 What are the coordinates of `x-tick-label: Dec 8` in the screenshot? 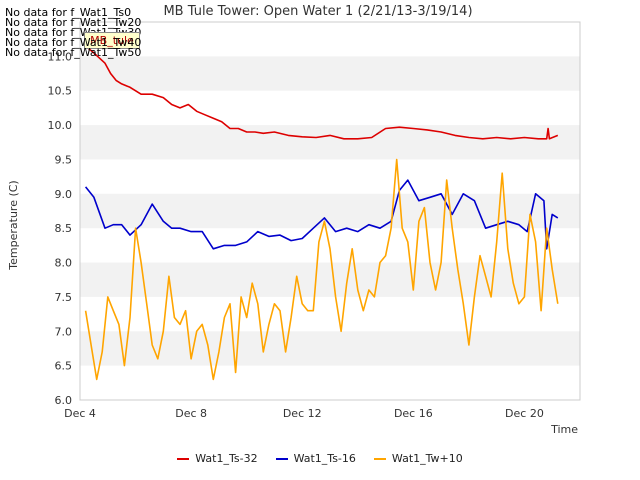 It's located at (191, 413).